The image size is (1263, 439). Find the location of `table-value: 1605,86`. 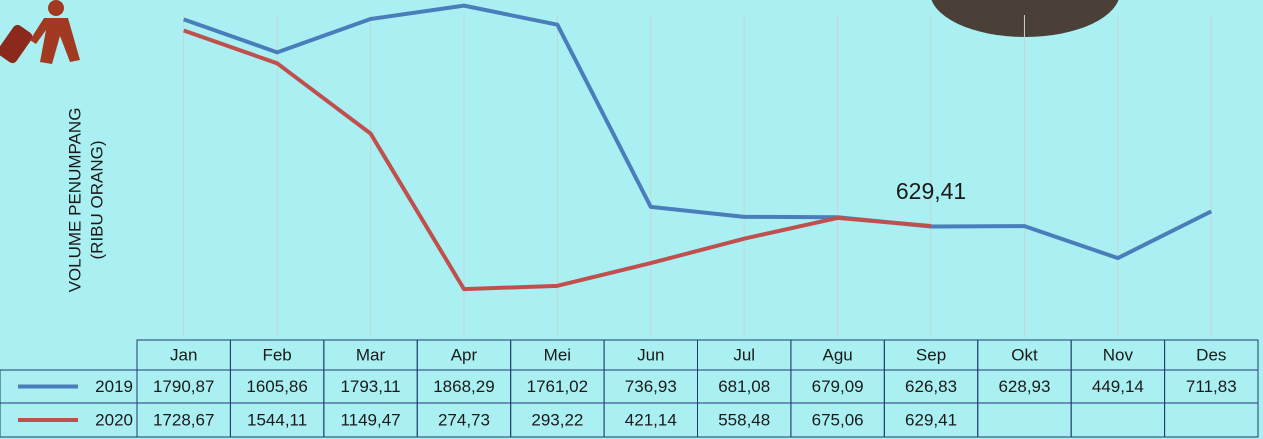

table-value: 1605,86 is located at coordinates (276, 386).